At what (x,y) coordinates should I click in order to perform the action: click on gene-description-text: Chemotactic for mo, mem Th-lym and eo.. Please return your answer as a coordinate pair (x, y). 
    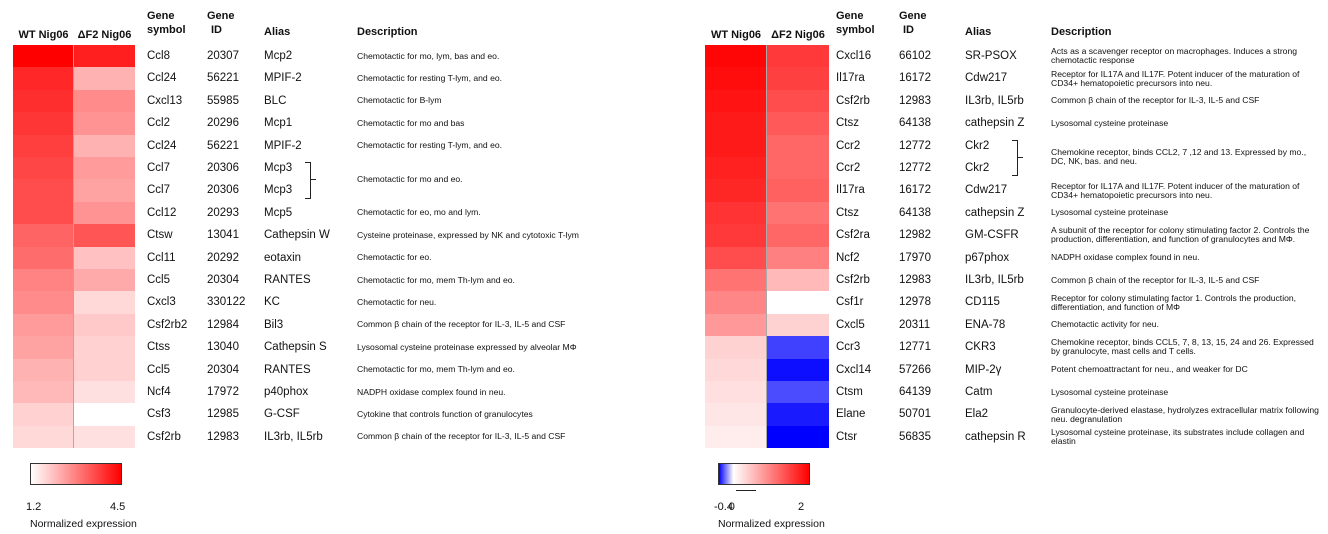
    Looking at the image, I should click on (436, 279).